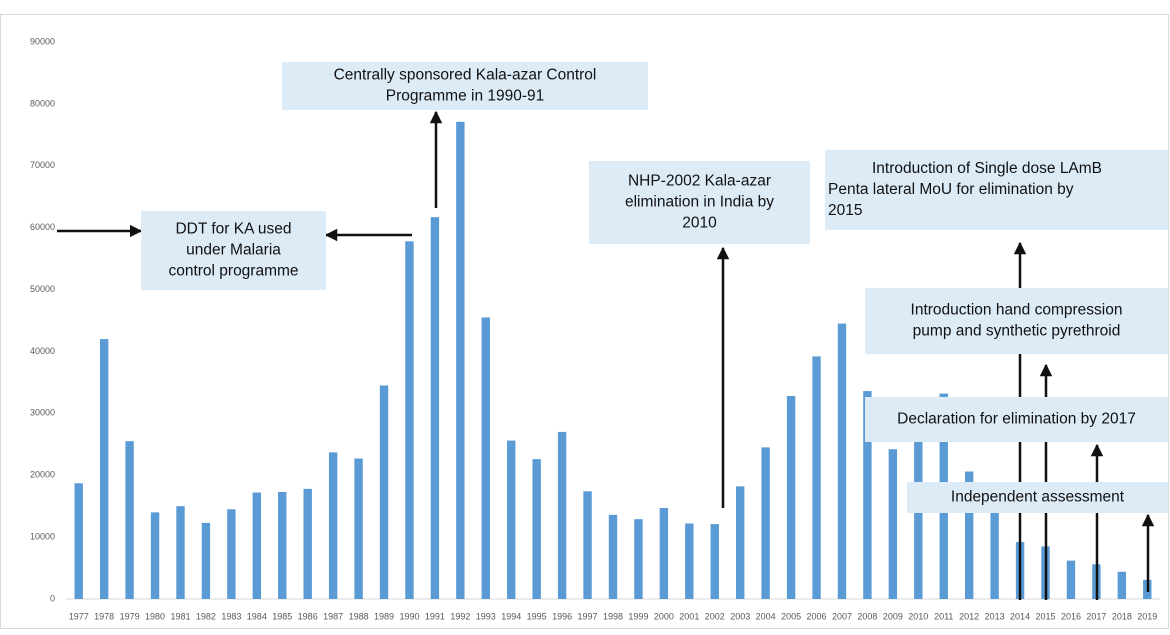 Image resolution: width=1170 pixels, height=635 pixels. What do you see at coordinates (987, 168) in the screenshot?
I see `annotation-text: Introduction of Single dose LAmB` at bounding box center [987, 168].